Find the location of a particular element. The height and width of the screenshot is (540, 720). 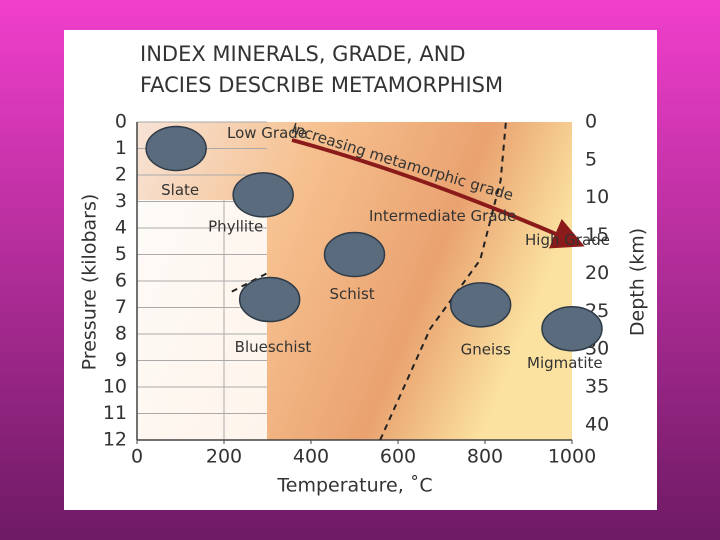

x-tick-label: 800 is located at coordinates (485, 457).